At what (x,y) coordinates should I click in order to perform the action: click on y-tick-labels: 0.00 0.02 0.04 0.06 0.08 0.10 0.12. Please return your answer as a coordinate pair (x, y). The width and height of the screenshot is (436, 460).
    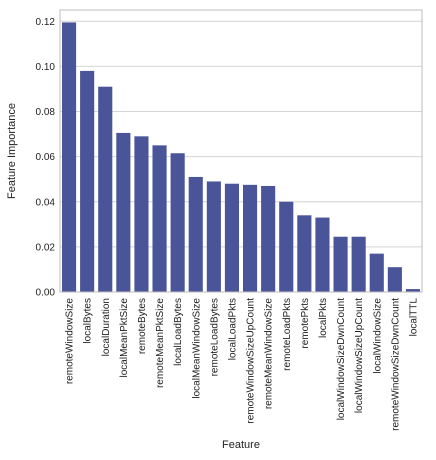
    Looking at the image, I should click on (46, 158).